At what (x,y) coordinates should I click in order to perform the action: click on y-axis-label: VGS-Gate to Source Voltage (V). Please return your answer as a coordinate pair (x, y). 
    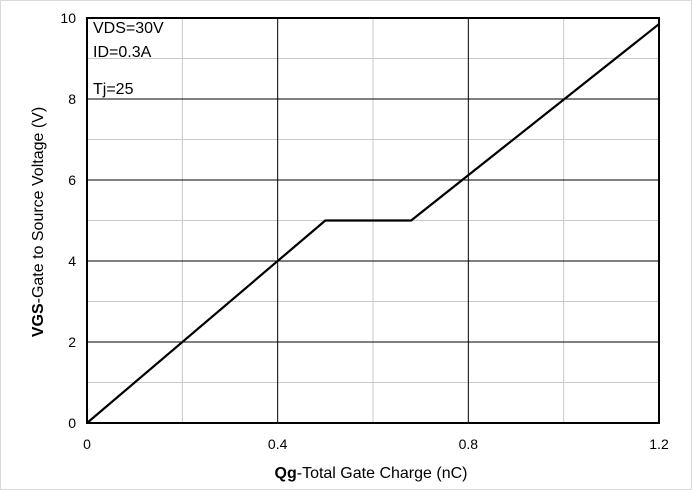
    Looking at the image, I should click on (38, 222).